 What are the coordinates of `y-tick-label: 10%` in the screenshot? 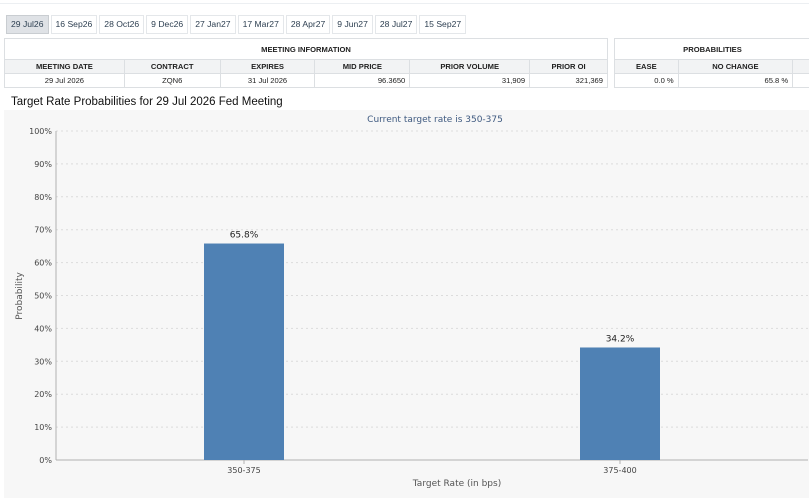 It's located at (43, 427).